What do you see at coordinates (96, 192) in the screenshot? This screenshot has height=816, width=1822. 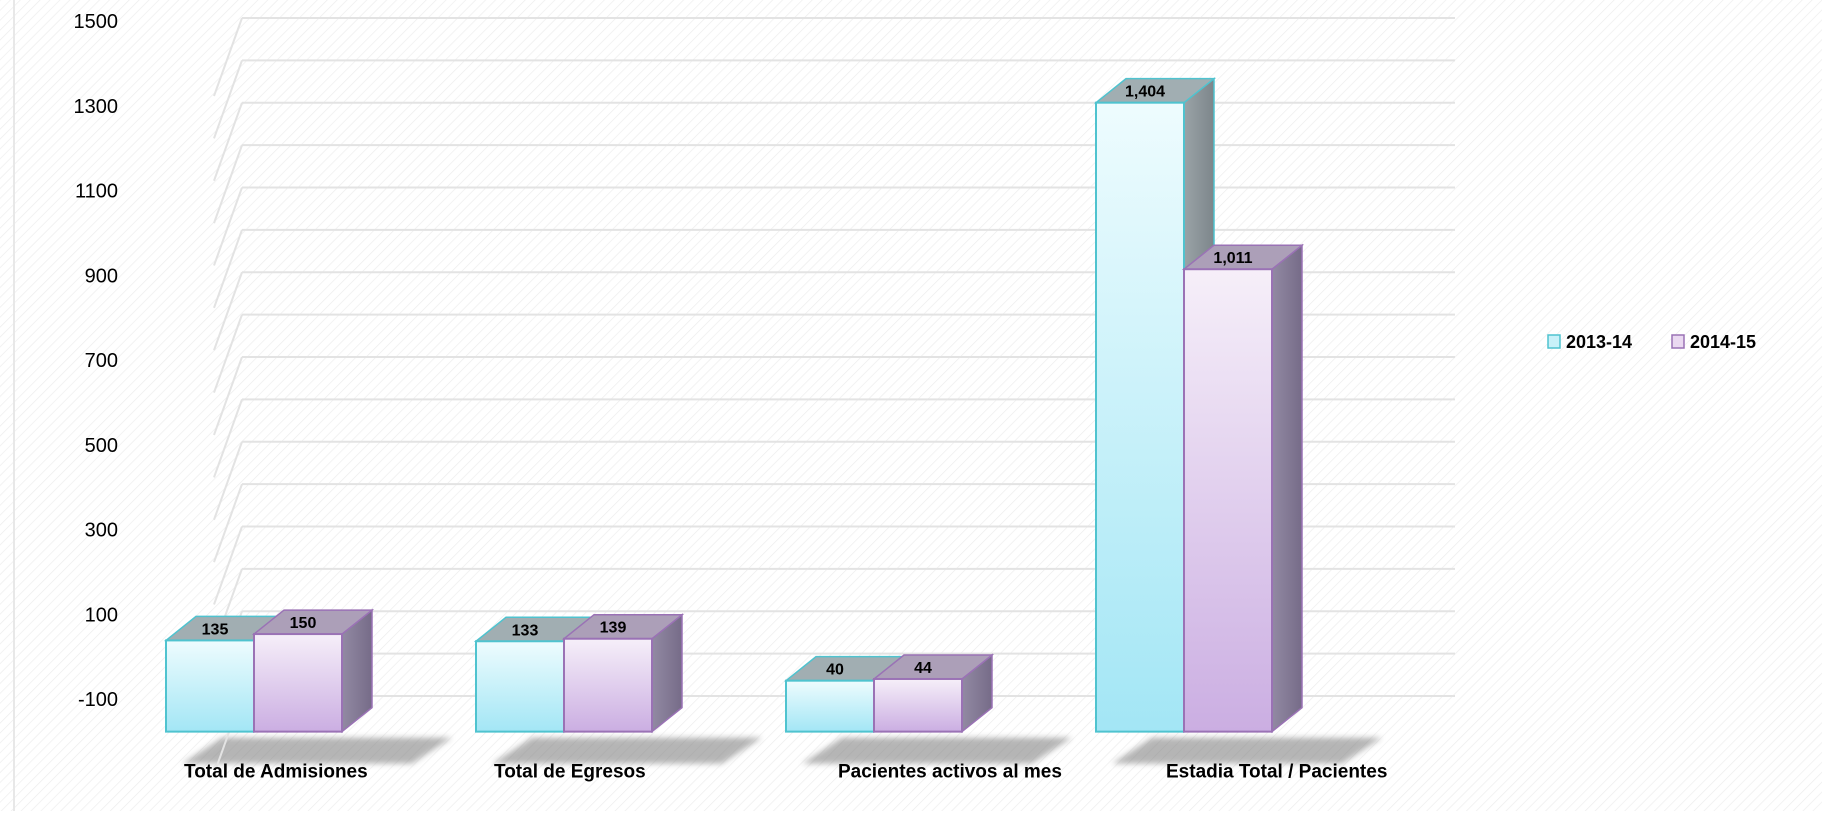 I see `y-tick-label: 1100` at bounding box center [96, 192].